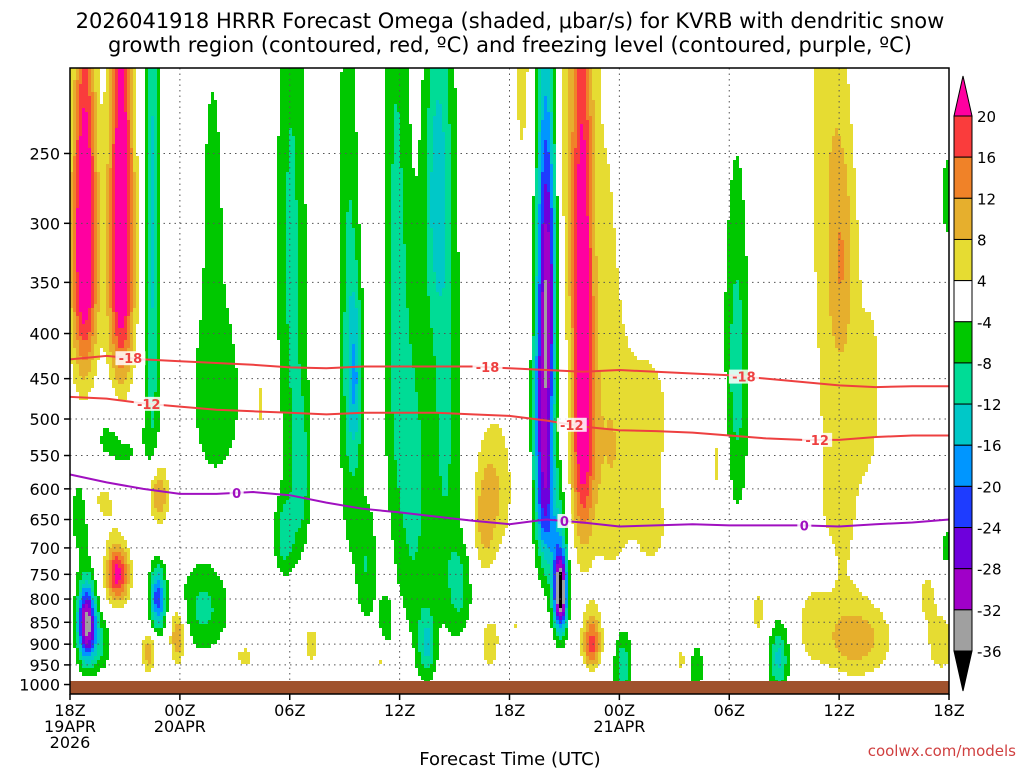 Image resolution: width=1024 pixels, height=768 pixels. Describe the element at coordinates (155, 226) in the screenshot. I see `omega-cell-1922` at that location.